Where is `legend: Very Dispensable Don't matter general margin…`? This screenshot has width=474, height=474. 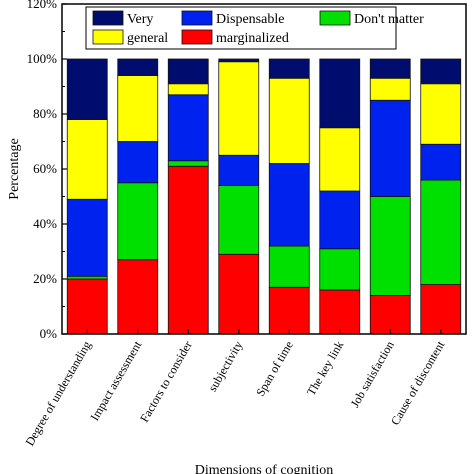 legend: Very Dispensable Don't matter general margin… is located at coordinates (254, 28).